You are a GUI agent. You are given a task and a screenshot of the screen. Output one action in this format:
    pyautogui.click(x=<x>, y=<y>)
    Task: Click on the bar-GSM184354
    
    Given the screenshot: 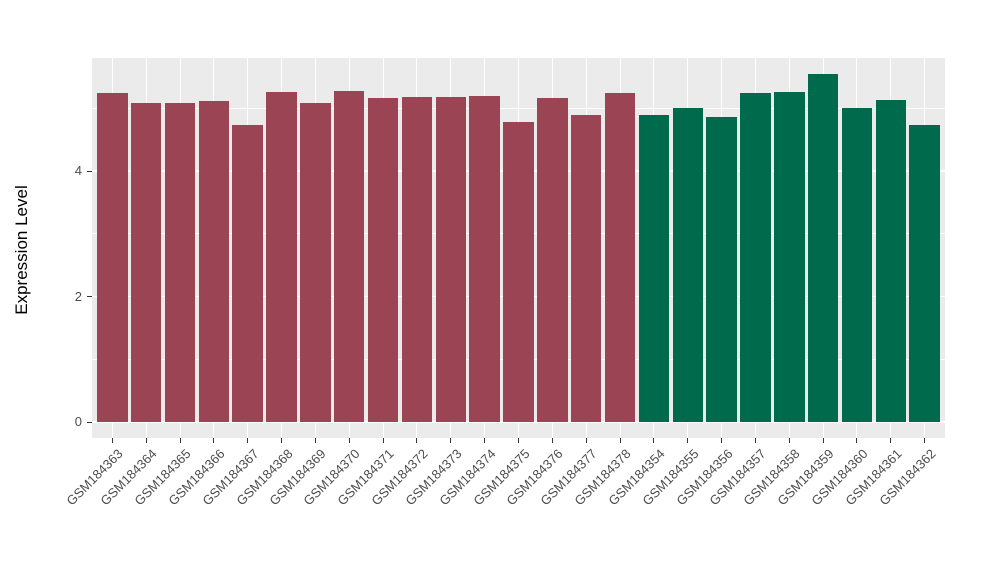 What is the action you would take?
    pyautogui.click(x=654, y=268)
    